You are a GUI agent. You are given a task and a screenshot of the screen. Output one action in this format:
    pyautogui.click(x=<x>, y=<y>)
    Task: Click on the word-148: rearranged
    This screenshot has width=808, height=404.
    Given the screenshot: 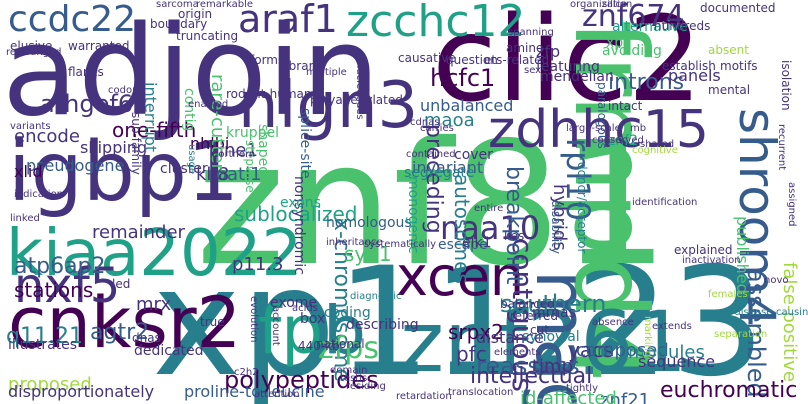 What is the action you would take?
    pyautogui.click(x=34, y=52)
    